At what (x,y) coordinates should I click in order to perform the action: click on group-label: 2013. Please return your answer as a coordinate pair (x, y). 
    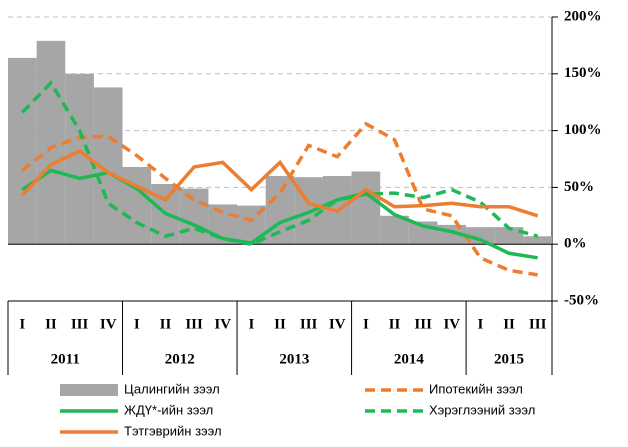
    Looking at the image, I should click on (294, 359).